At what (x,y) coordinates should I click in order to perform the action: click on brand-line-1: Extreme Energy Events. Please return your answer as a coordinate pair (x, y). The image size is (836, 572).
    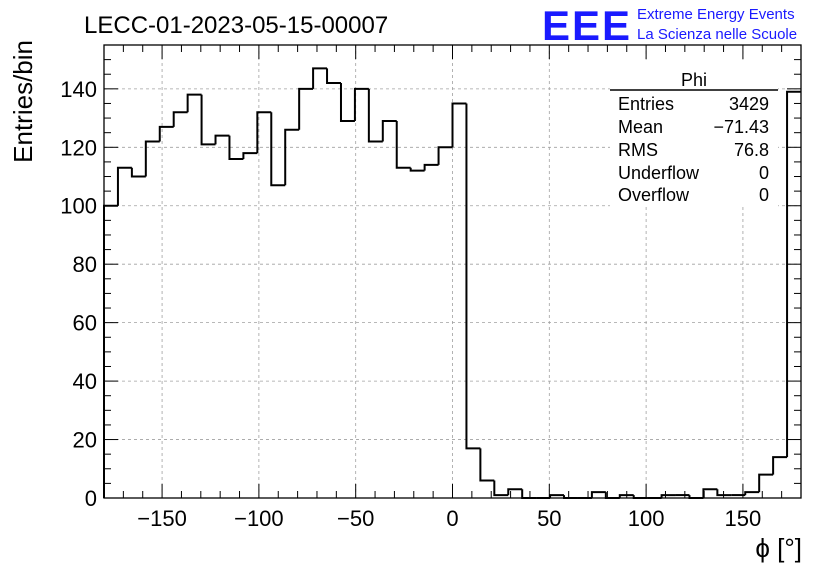
    Looking at the image, I should click on (716, 14).